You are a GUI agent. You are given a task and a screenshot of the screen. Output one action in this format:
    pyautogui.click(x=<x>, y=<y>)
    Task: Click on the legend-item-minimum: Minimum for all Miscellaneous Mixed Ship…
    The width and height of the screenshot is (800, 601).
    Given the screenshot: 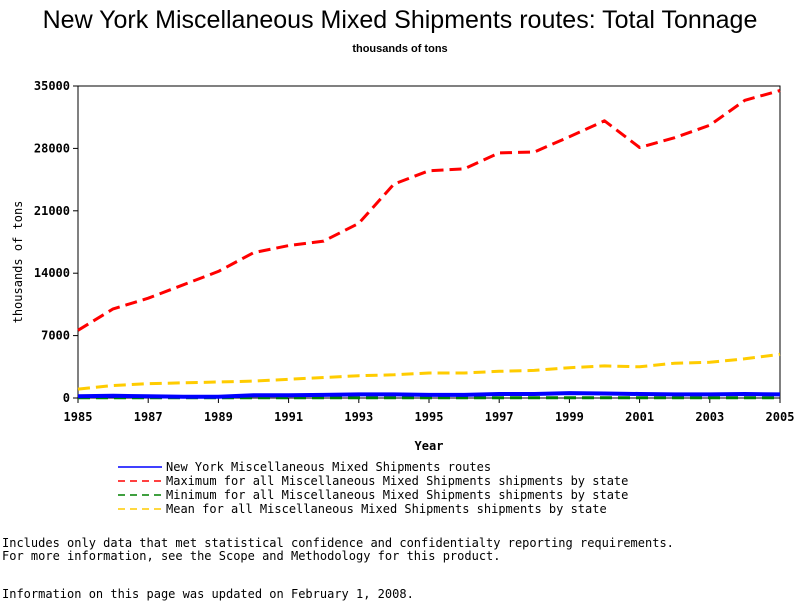 What is the action you would take?
    pyautogui.click(x=438, y=495)
    